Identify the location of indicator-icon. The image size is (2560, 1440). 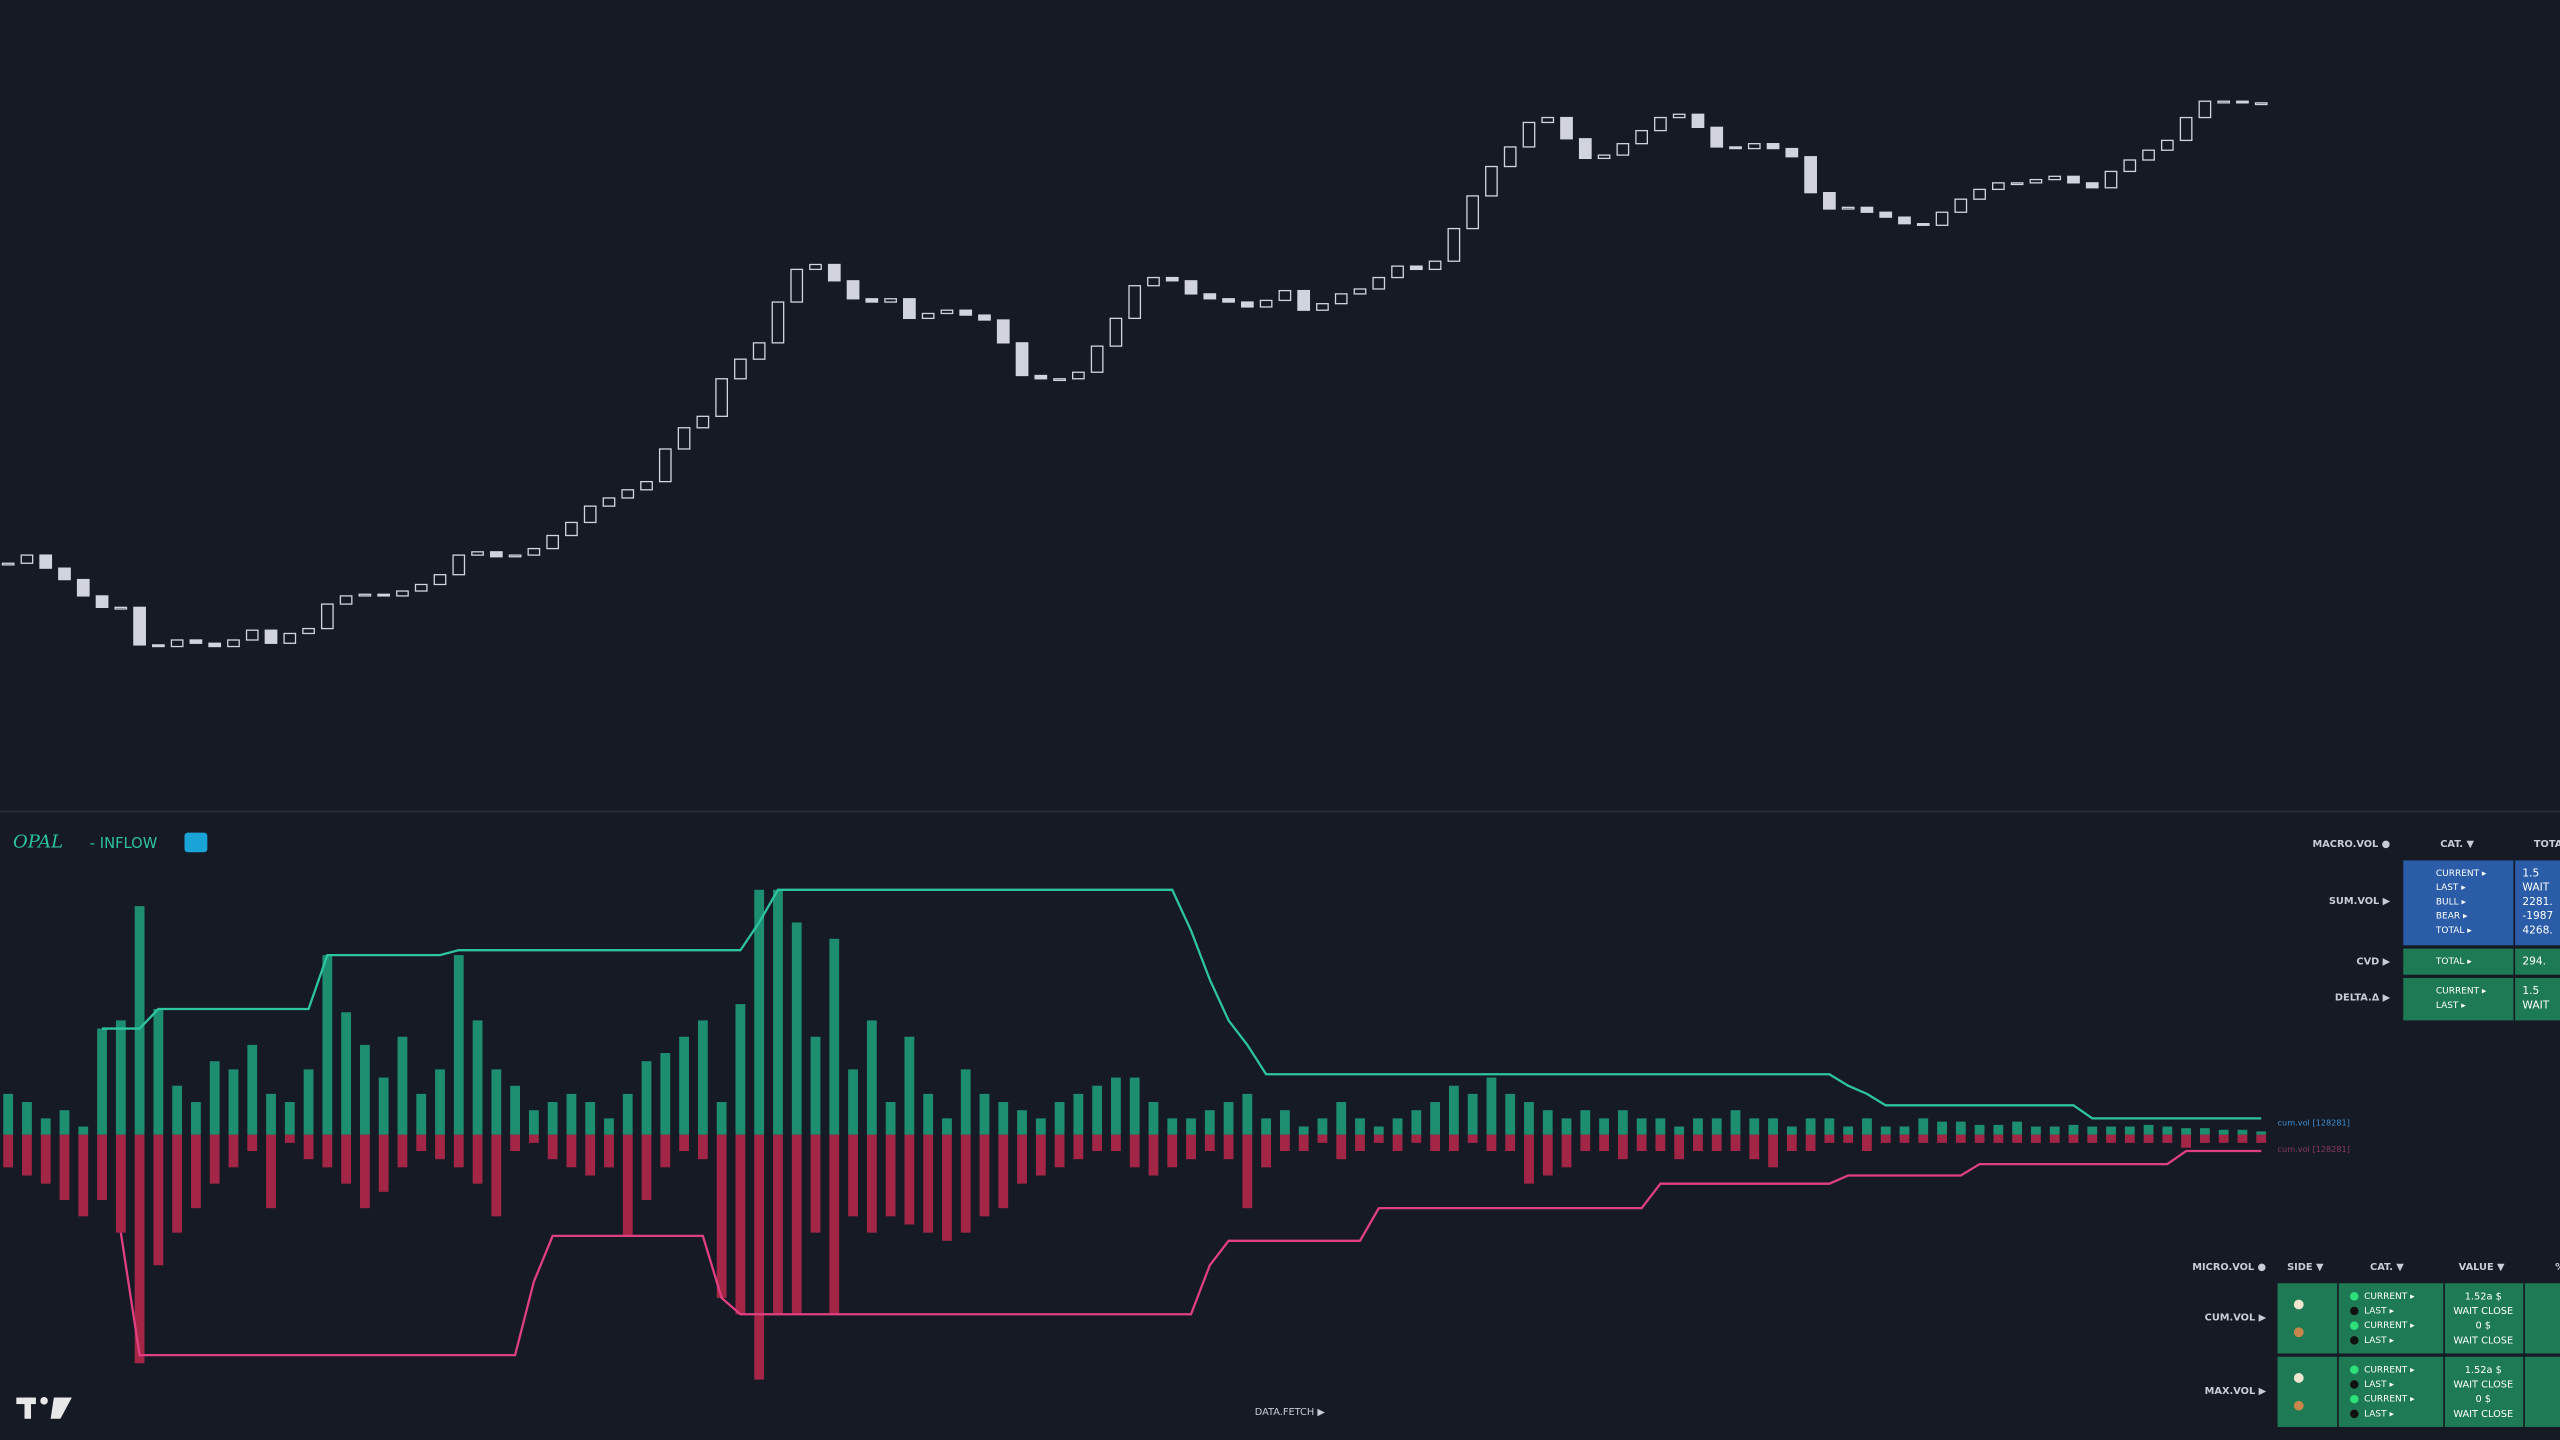
(196, 842).